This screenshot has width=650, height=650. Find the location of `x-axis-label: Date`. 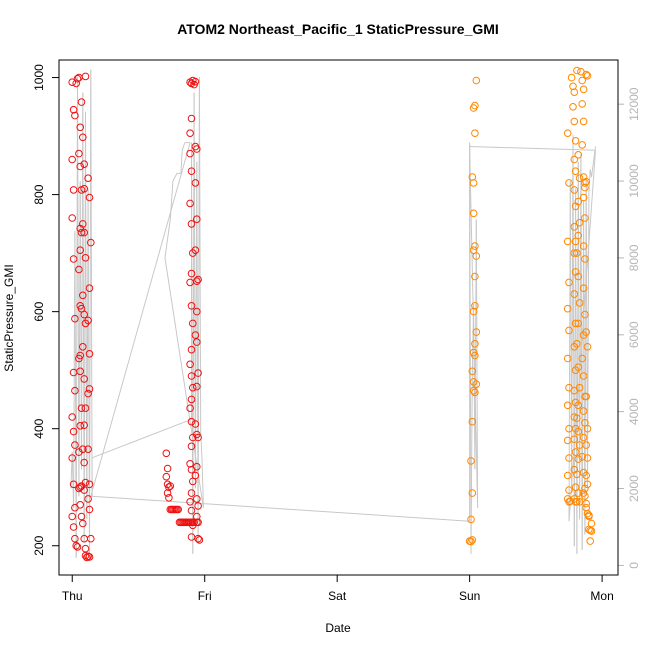

x-axis-label: Date is located at coordinates (338, 628).